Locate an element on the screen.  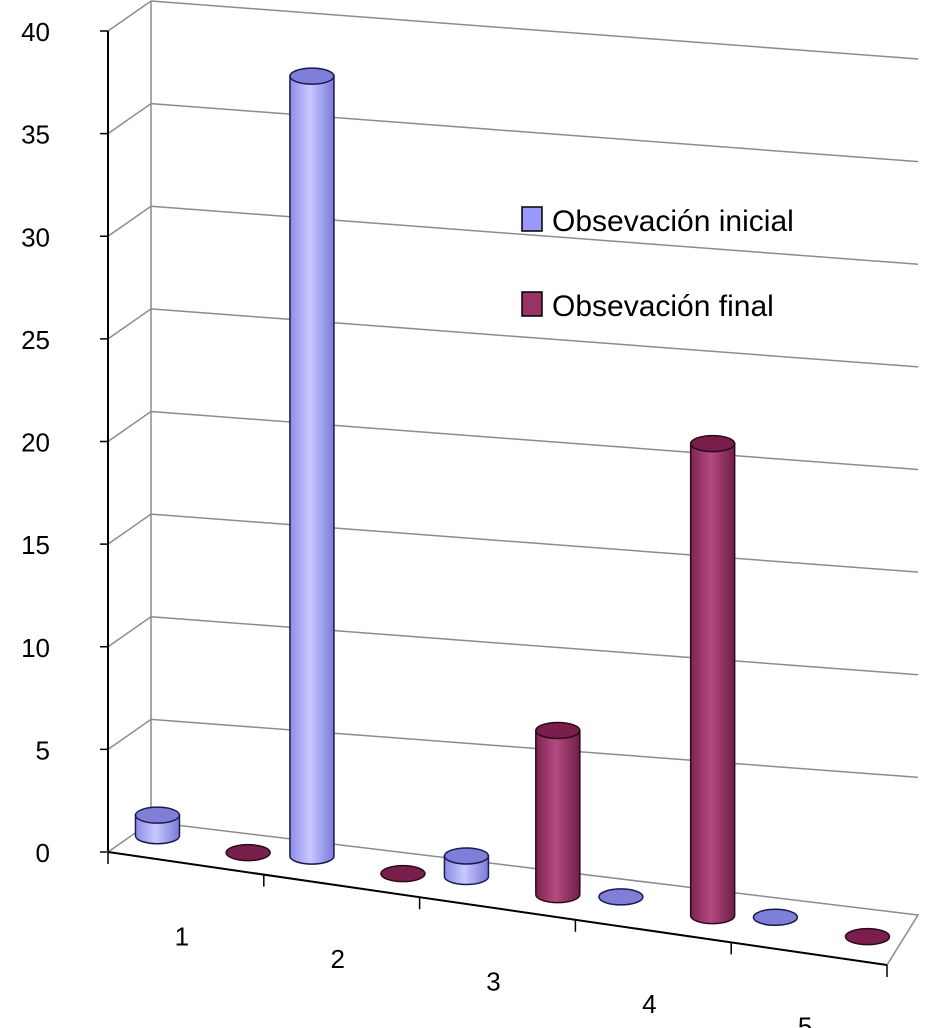
y-tick-label: 20 is located at coordinates (35, 443).